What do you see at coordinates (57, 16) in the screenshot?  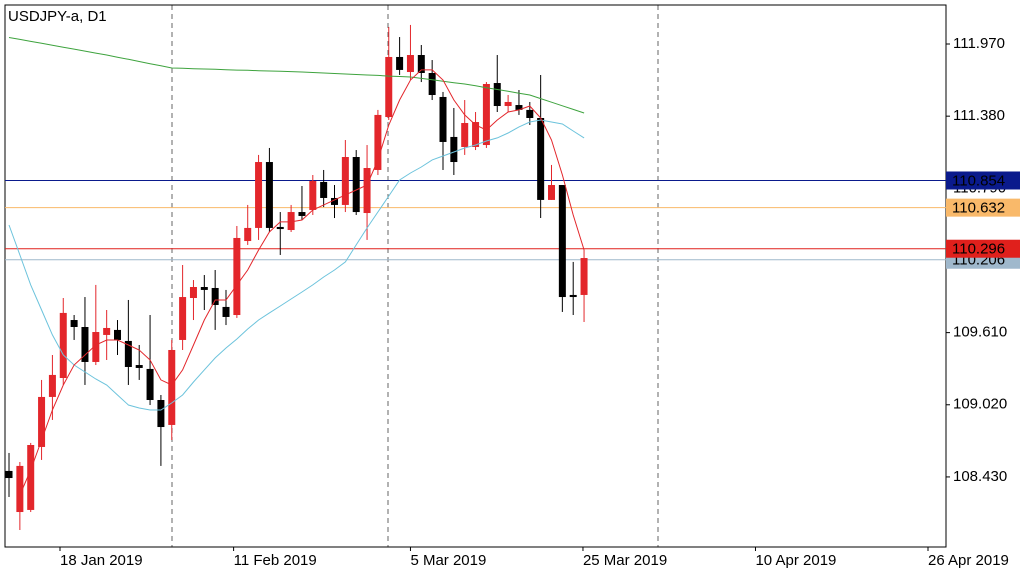 I see `chart-title: USDJPY-a, D1` at bounding box center [57, 16].